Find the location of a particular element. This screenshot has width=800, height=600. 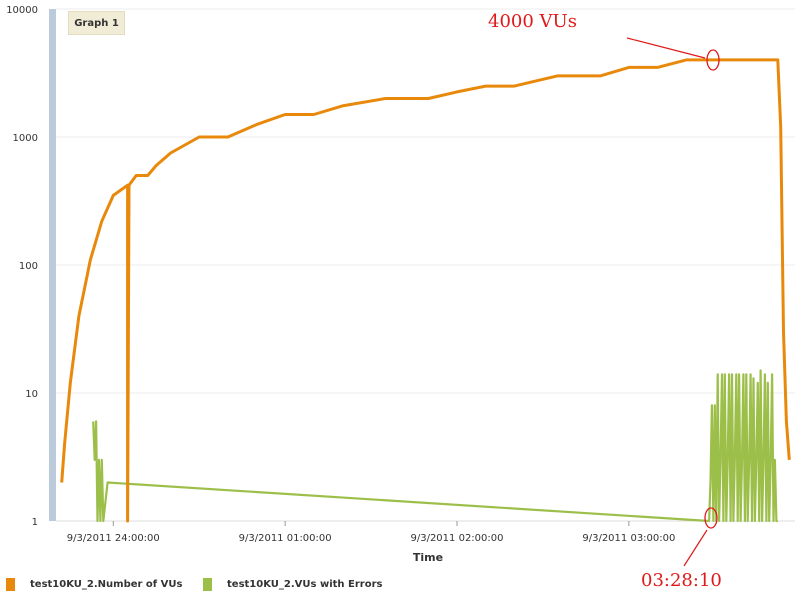

graph-label: Graph 1 is located at coordinates (96, 23).